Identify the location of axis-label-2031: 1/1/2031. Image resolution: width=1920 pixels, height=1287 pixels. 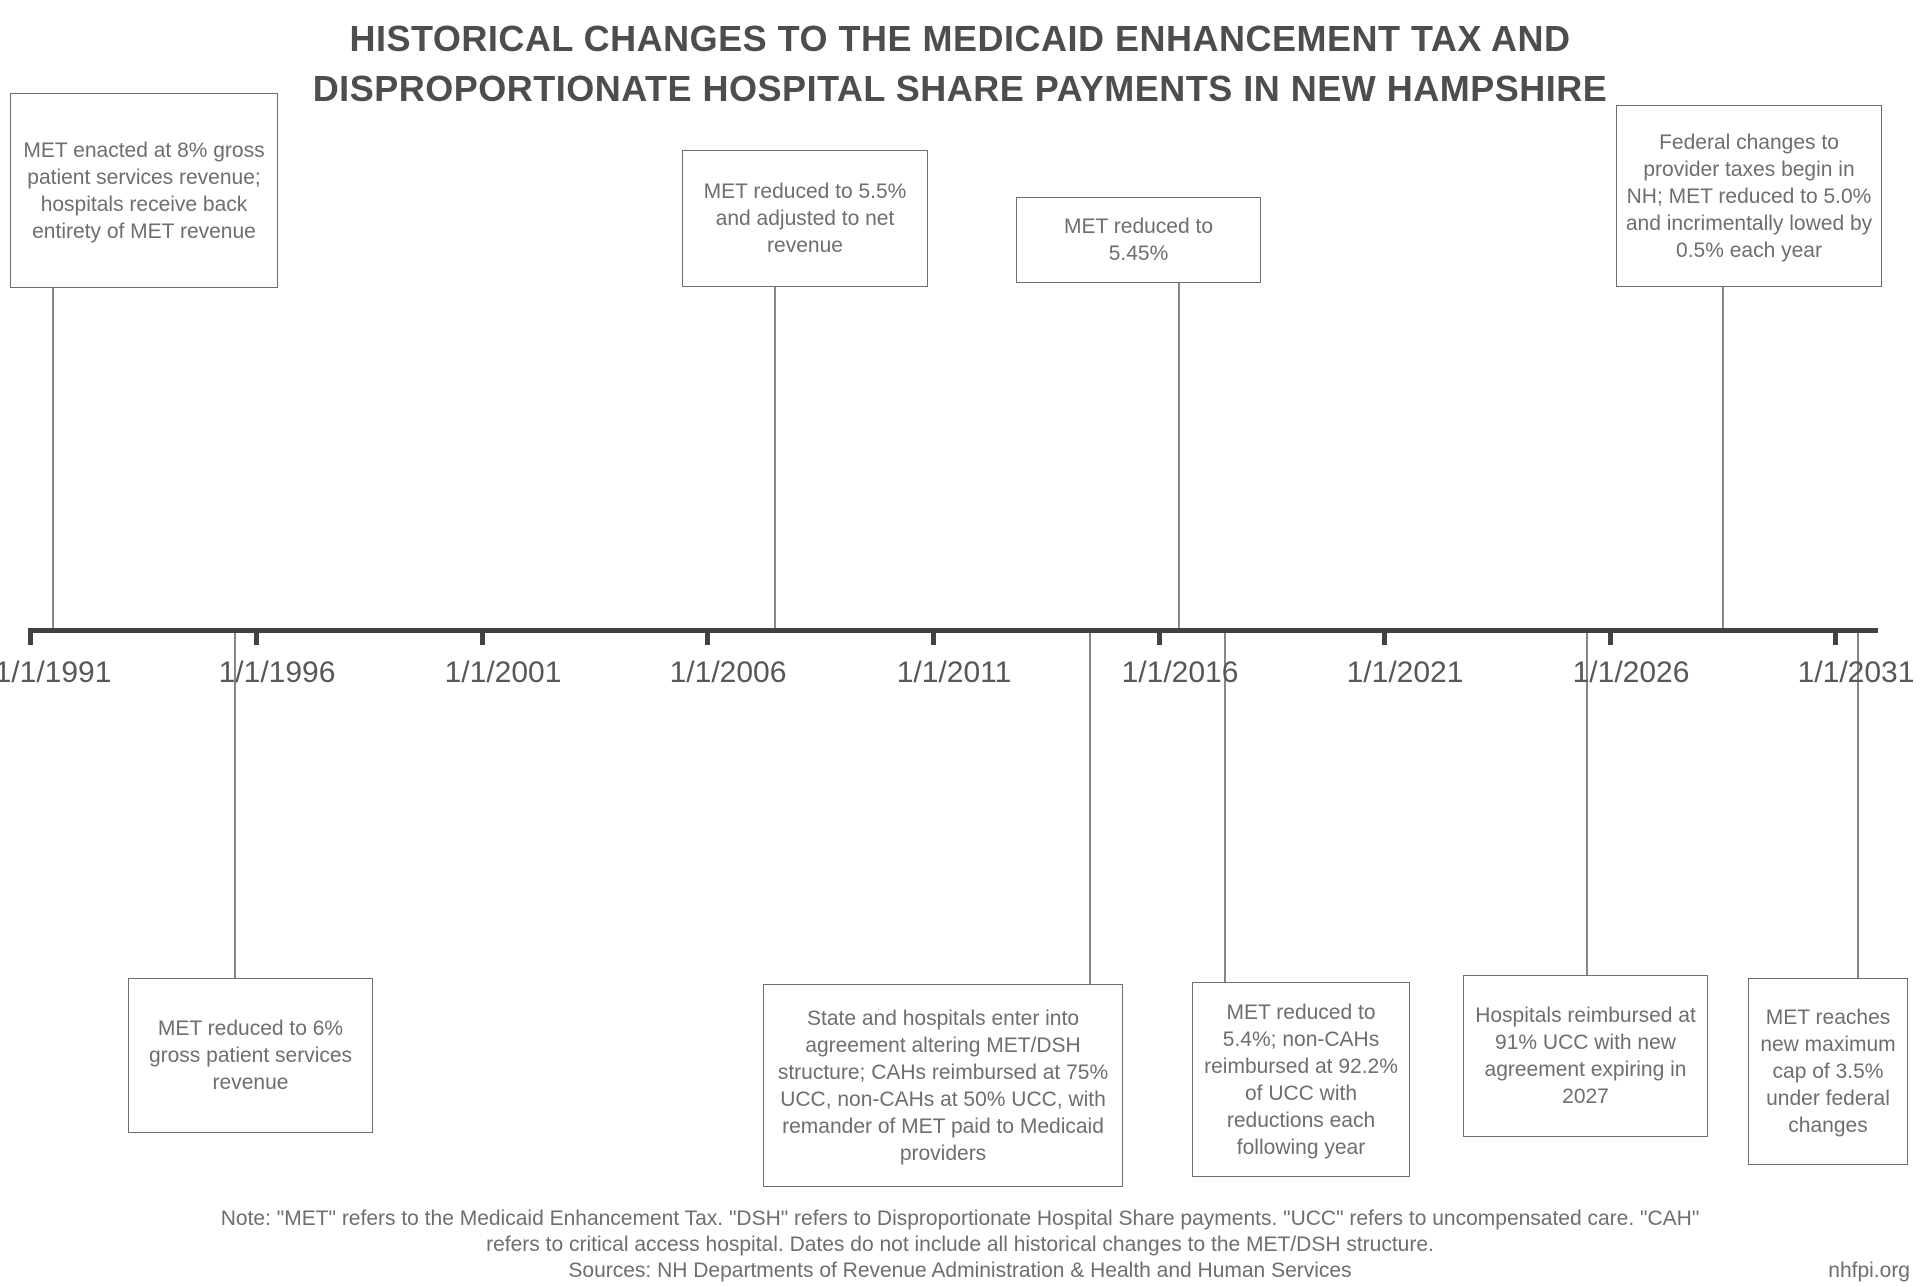
(1856, 672).